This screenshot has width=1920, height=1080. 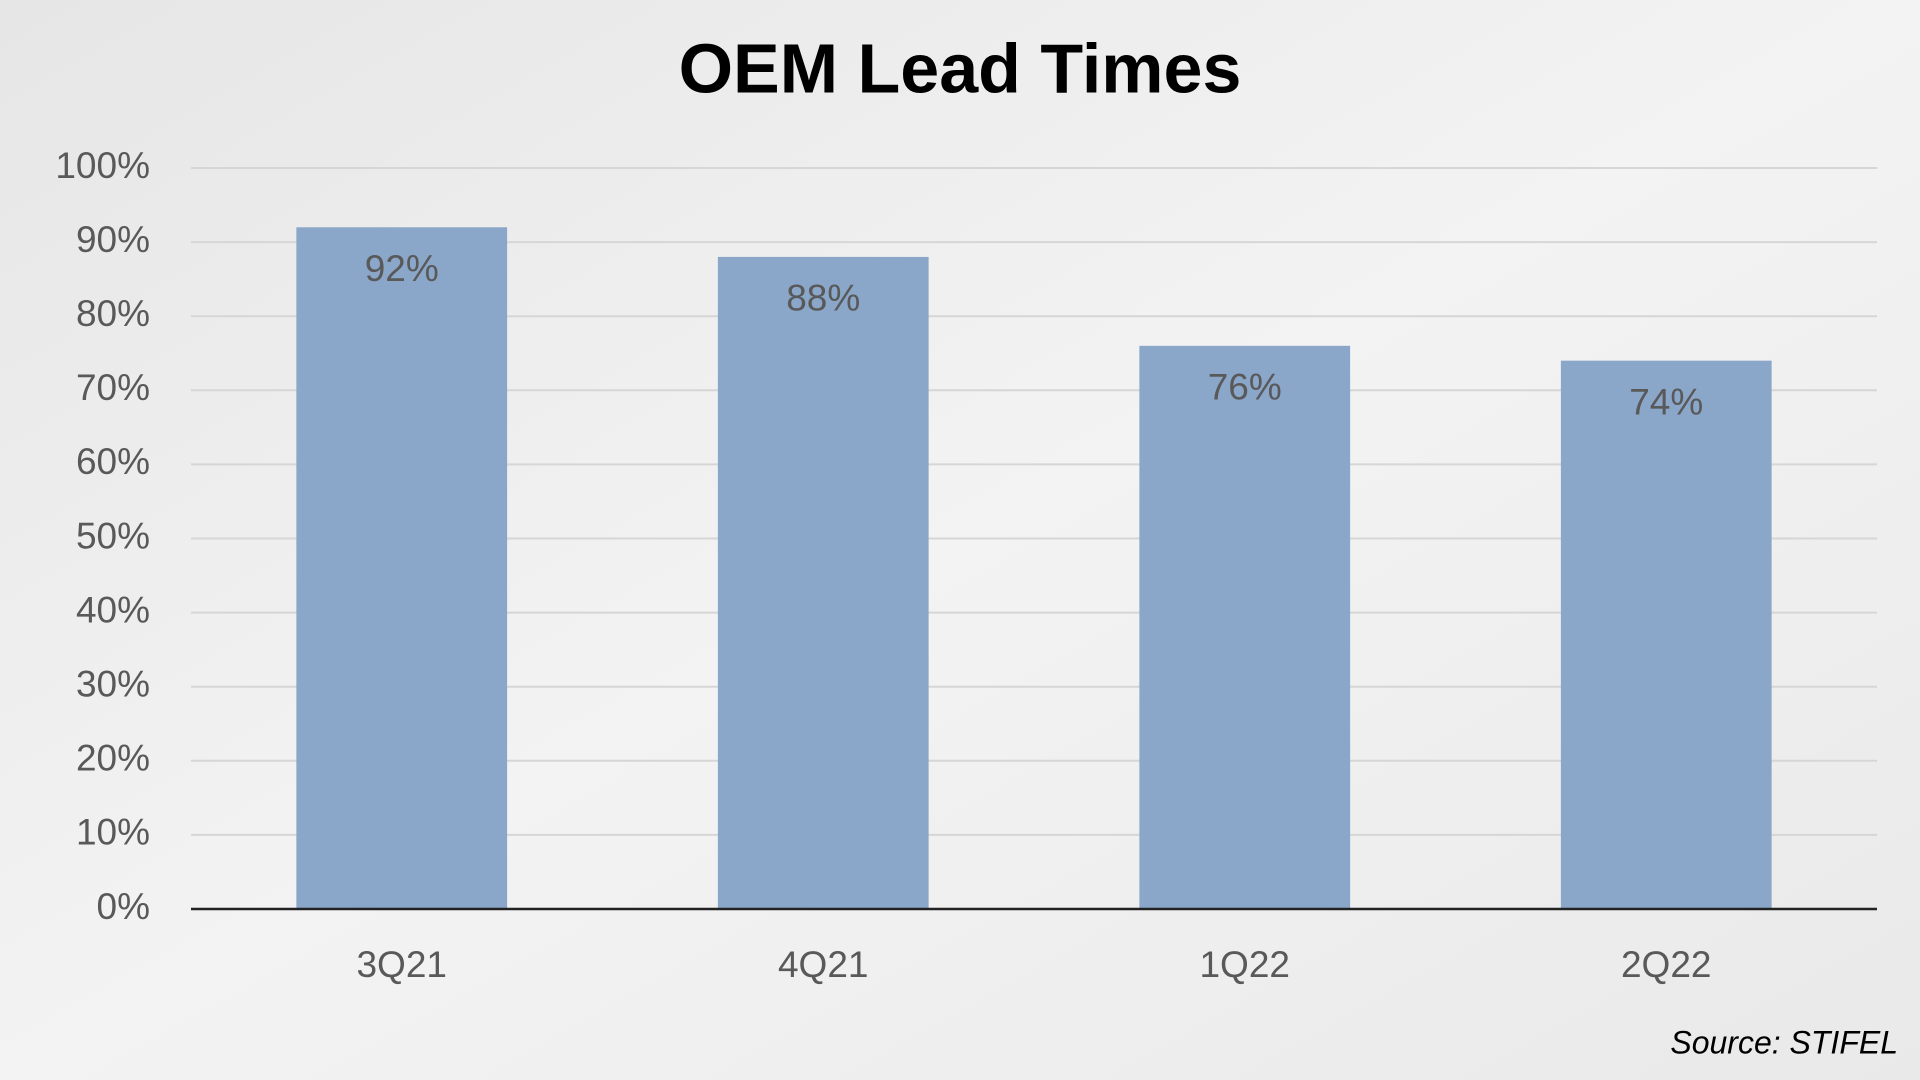 What do you see at coordinates (113, 461) in the screenshot?
I see `y-tick-label: 60%` at bounding box center [113, 461].